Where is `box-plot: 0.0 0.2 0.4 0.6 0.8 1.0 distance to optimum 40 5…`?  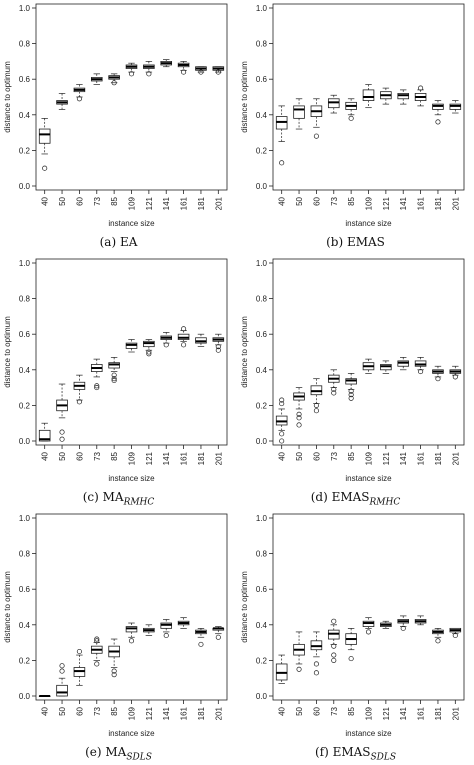 box-plot: 0.0 0.2 0.4 0.6 0.8 1.0 distance to optimum 40 5… is located at coordinates (115, 115).